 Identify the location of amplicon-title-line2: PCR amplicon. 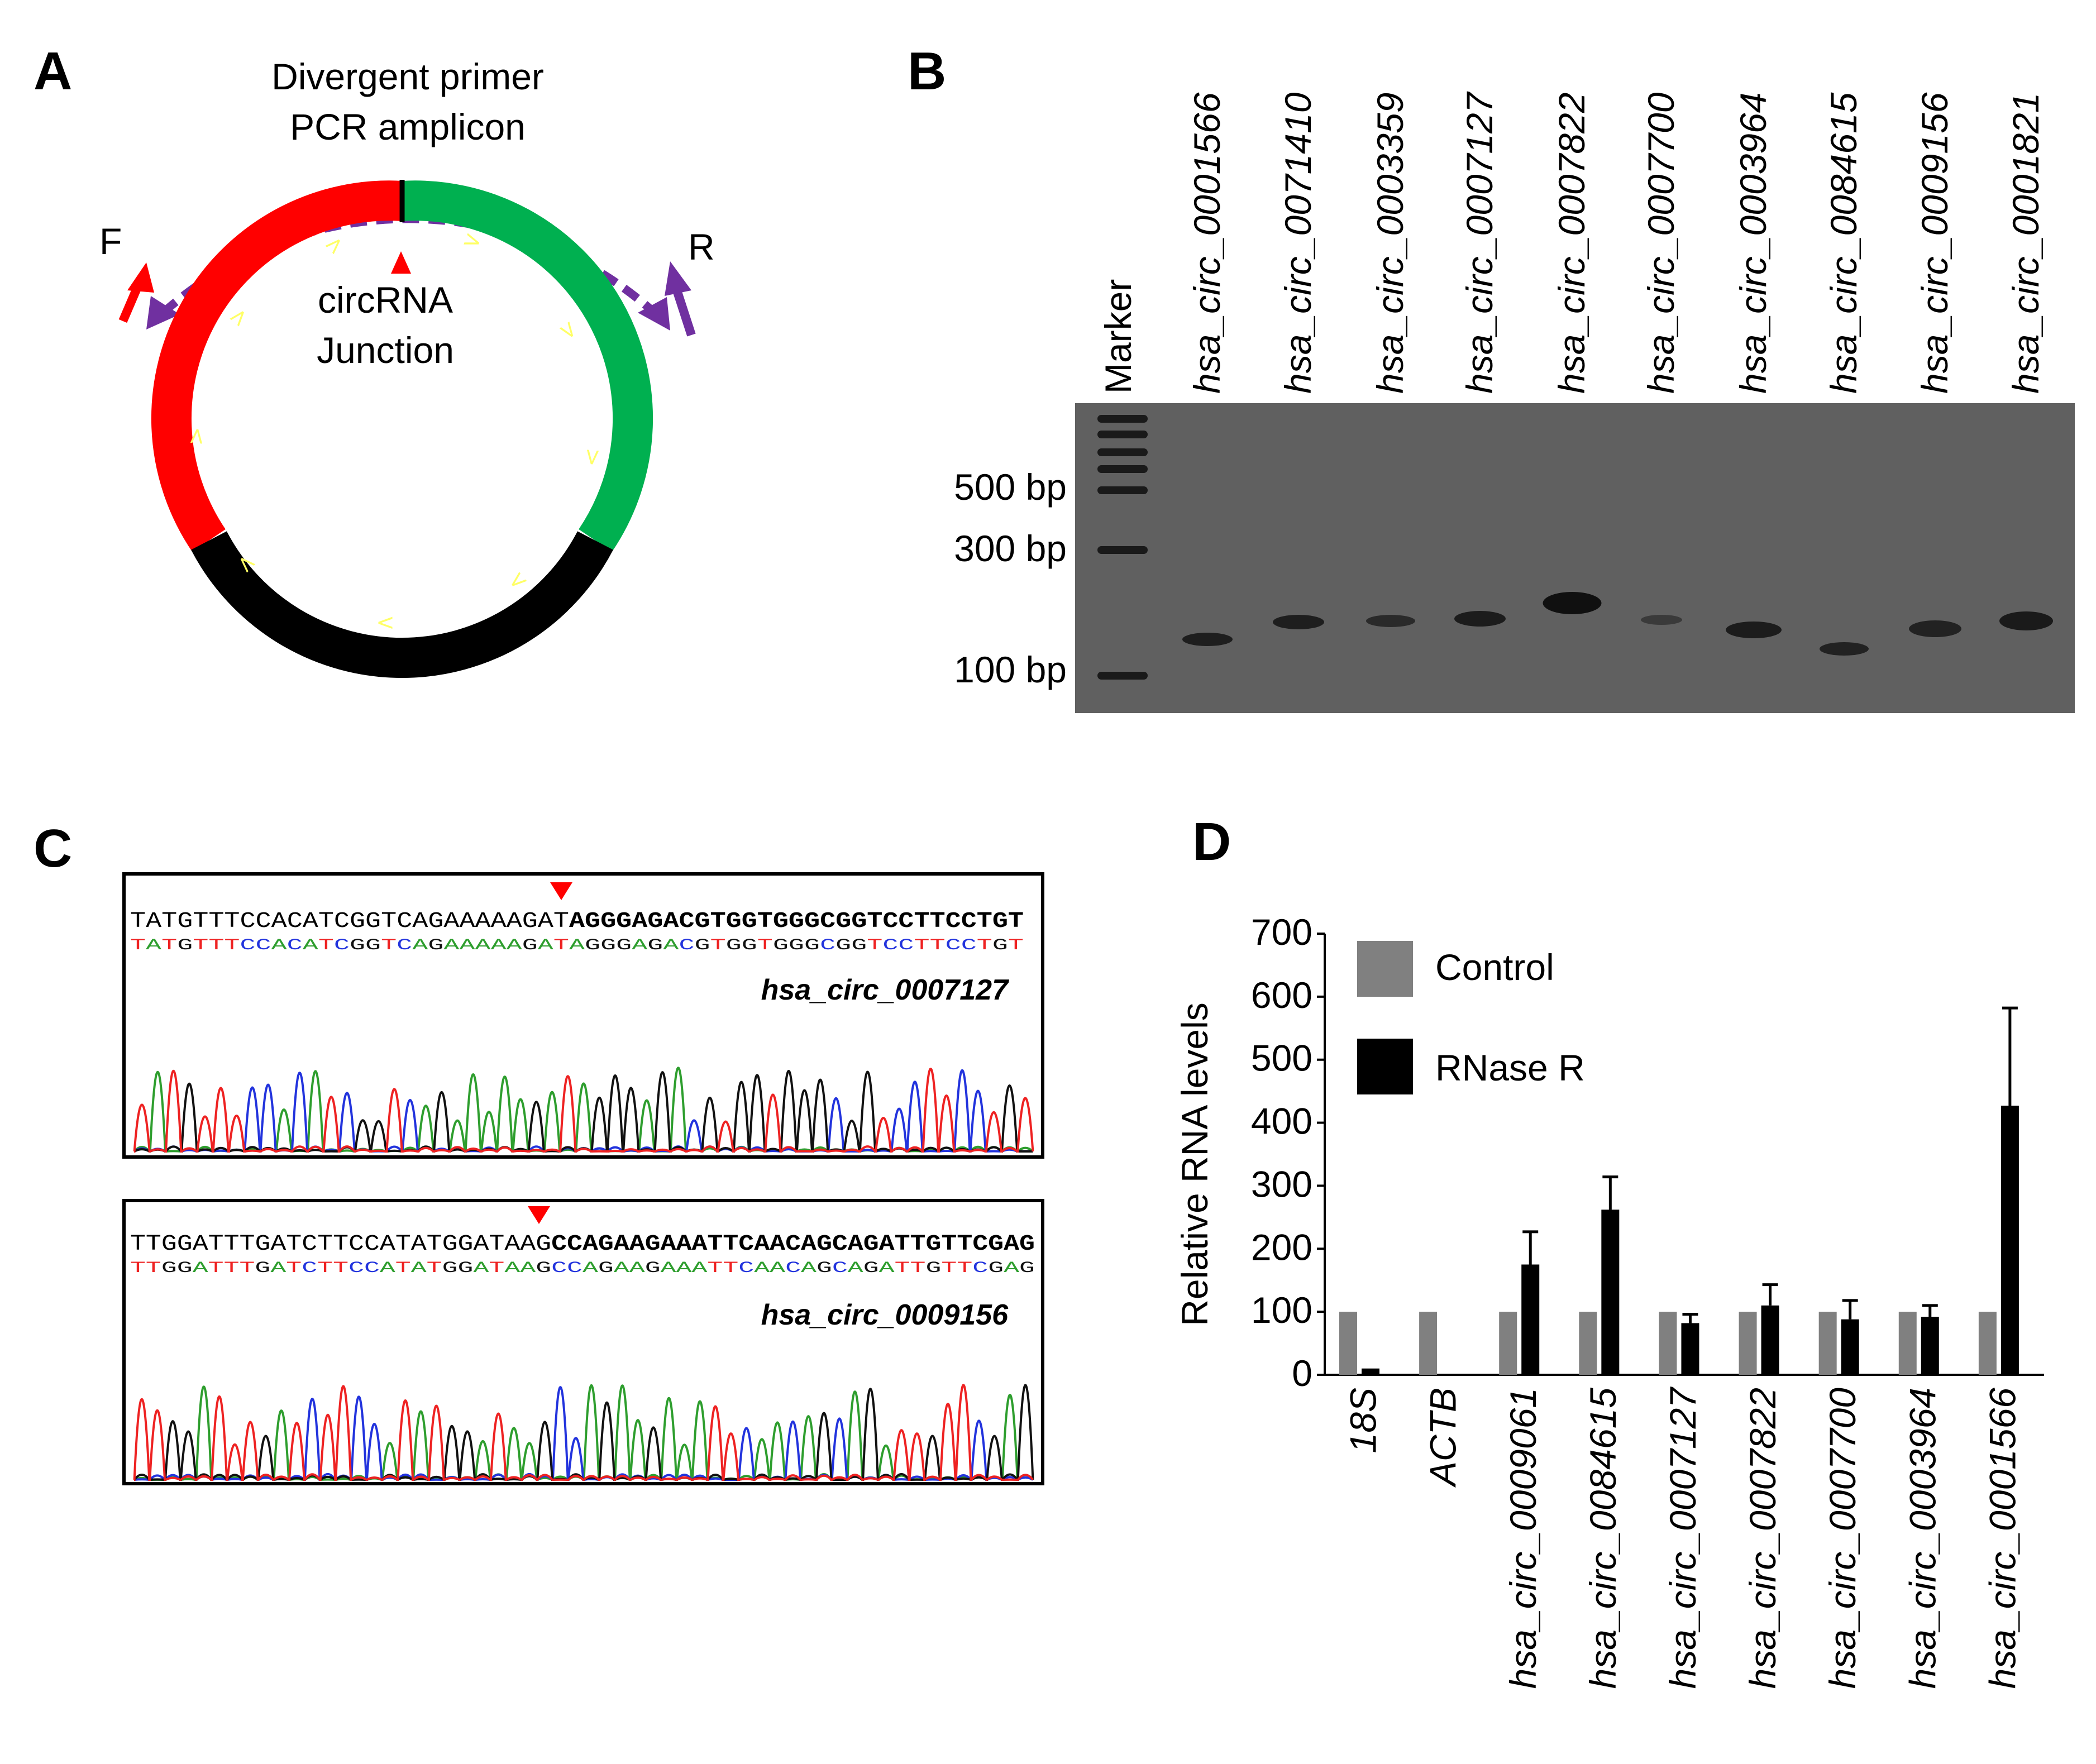
(408, 126).